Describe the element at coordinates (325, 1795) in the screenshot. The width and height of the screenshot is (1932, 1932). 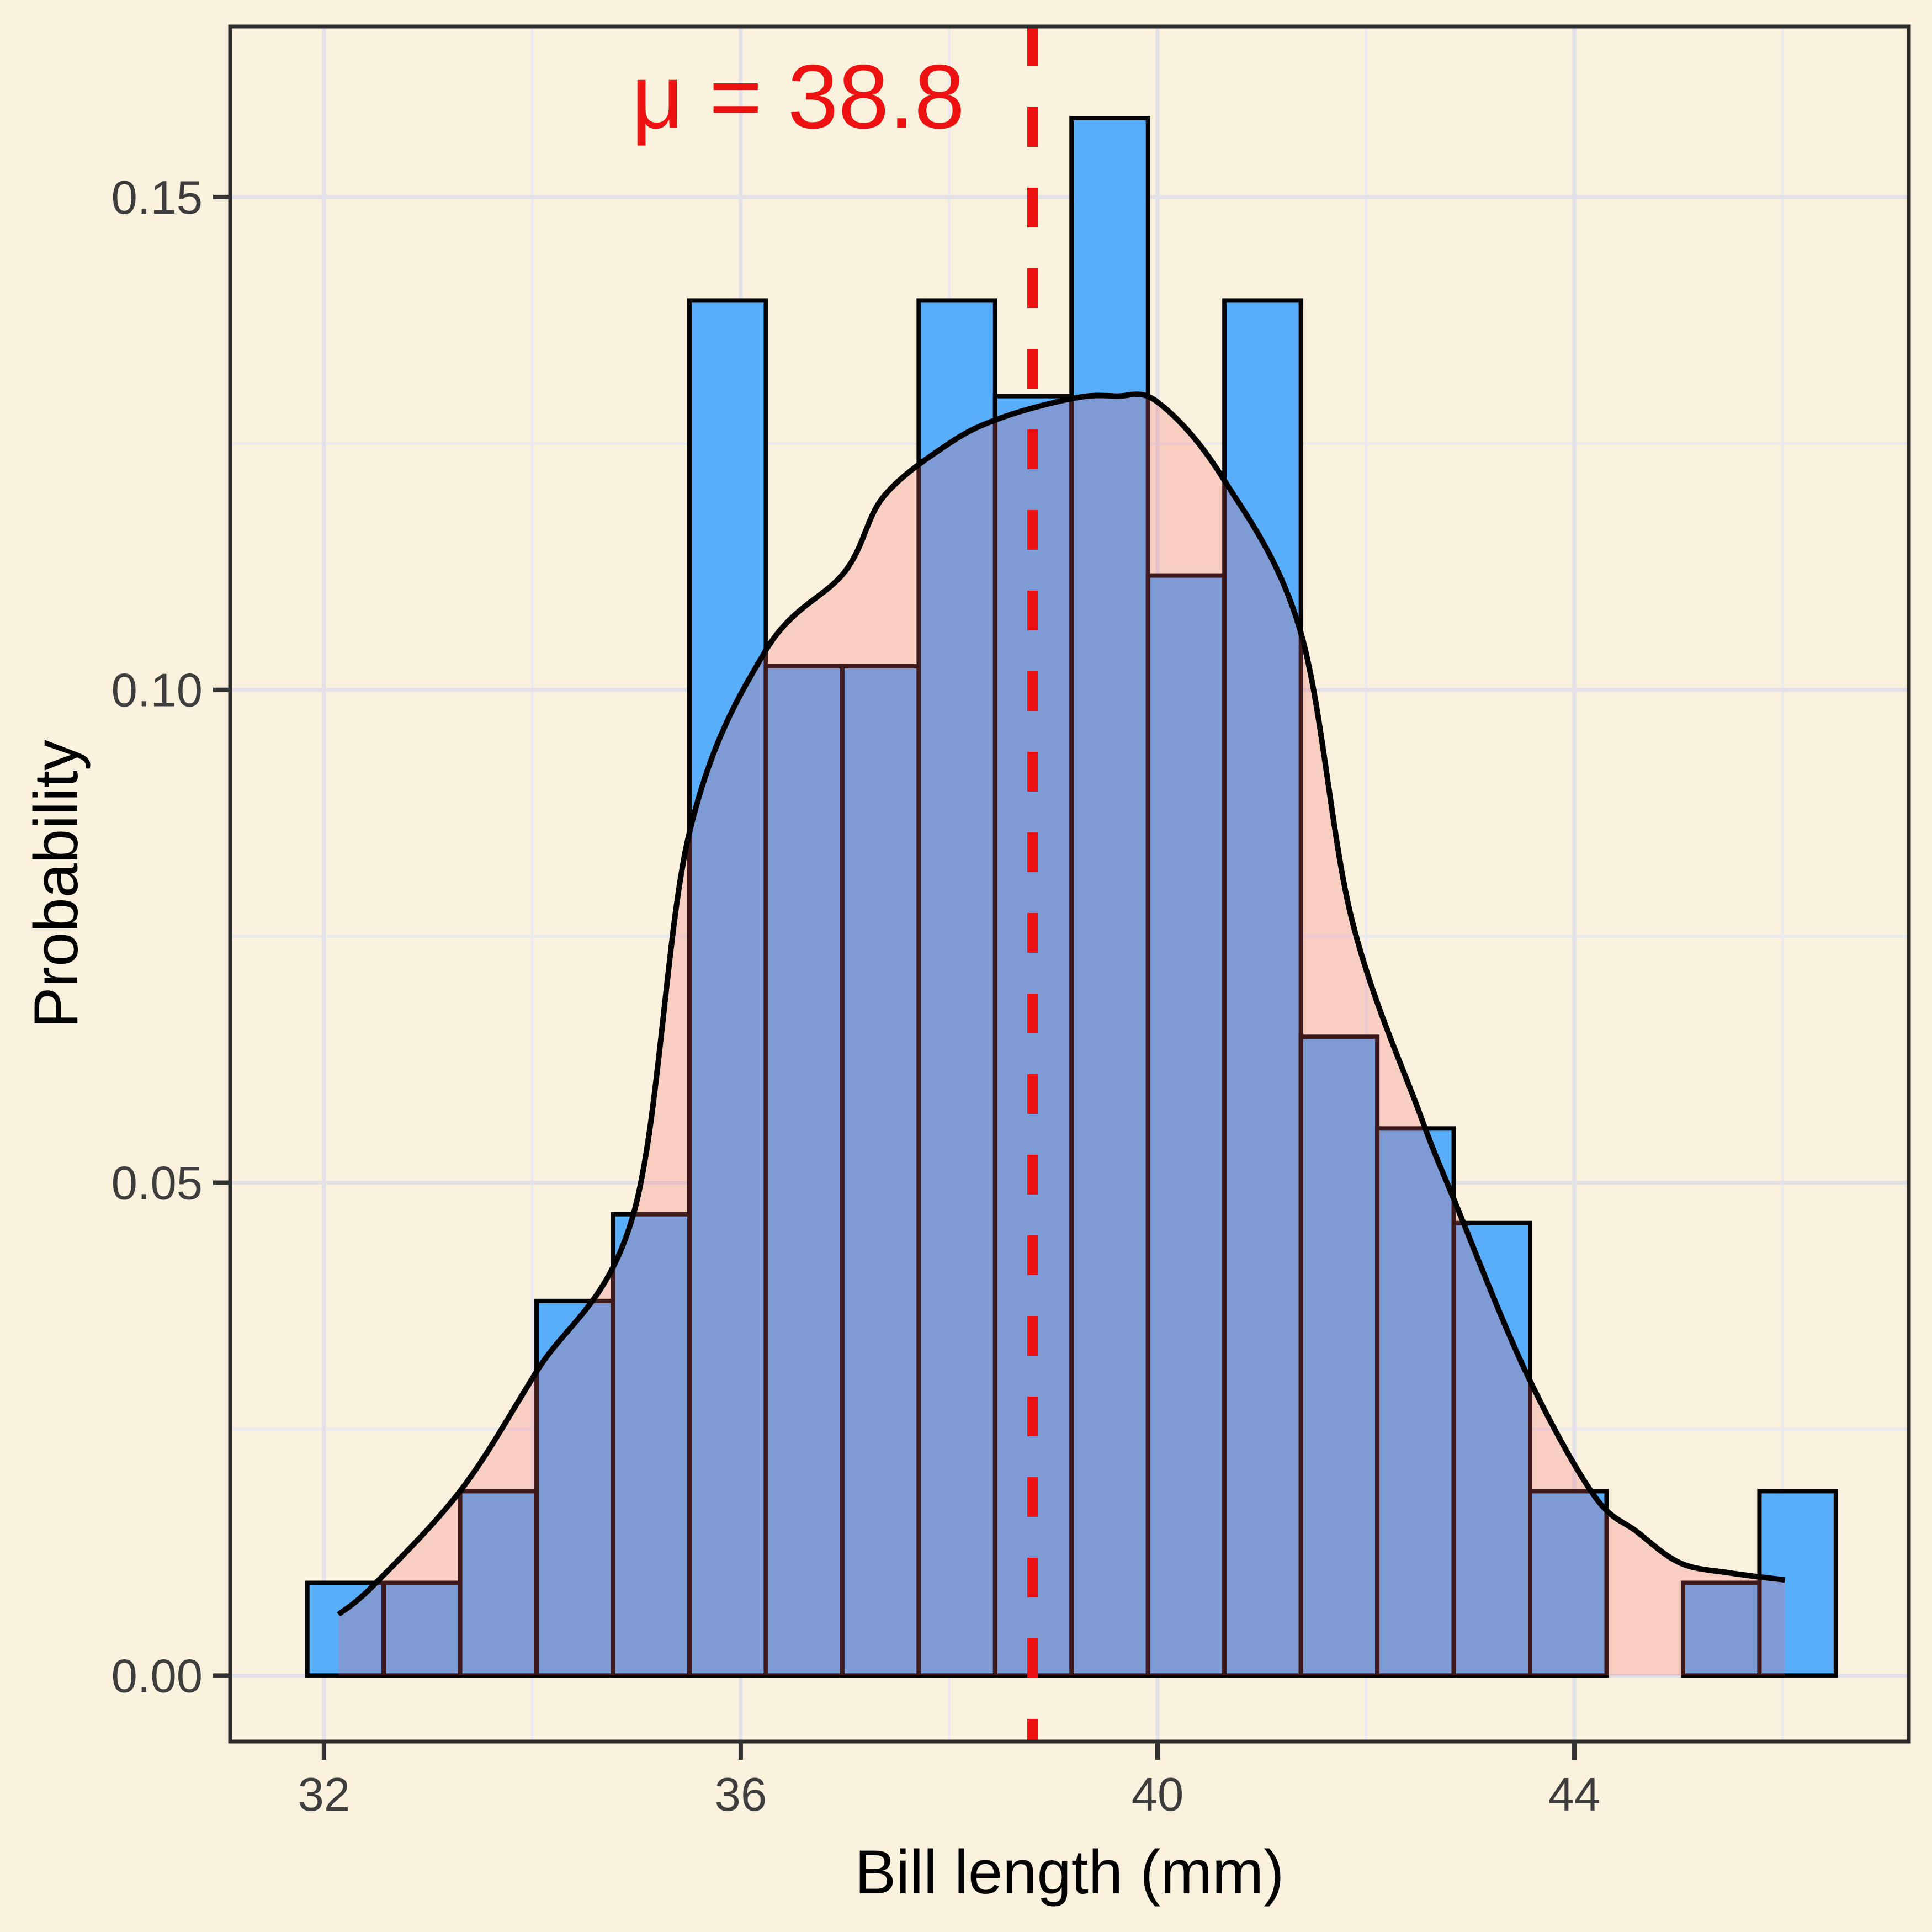
I see `x-tick-label: 32` at that location.